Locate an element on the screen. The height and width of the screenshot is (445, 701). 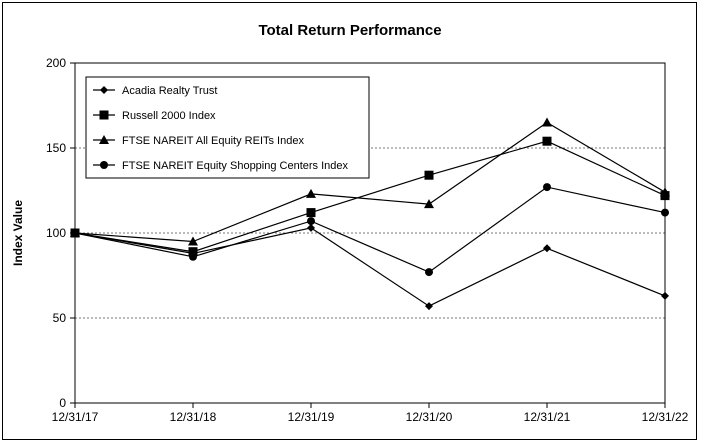
legend-label: FTSE NAREIT All Equity REITs Index is located at coordinates (213, 141).